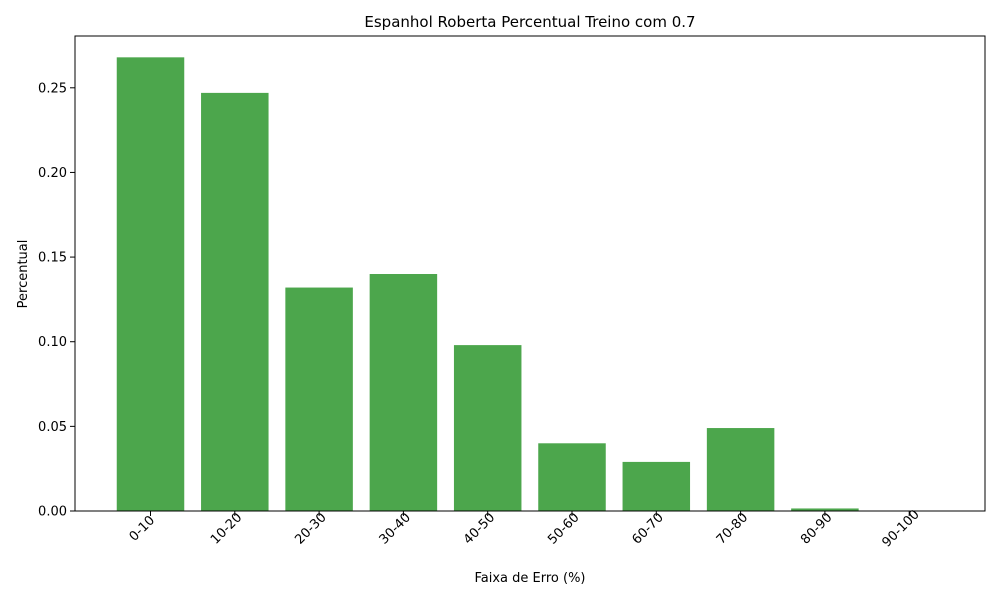 Image resolution: width=1000 pixels, height=600 pixels. Describe the element at coordinates (142, 528) in the screenshot. I see `x-tick-label: 0-10` at that location.